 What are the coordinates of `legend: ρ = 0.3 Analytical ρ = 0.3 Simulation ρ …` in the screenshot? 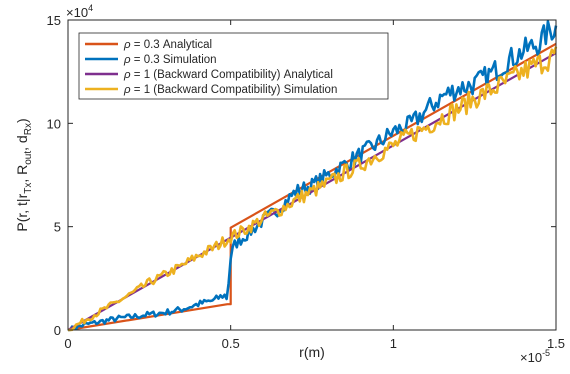 It's located at (233, 66).